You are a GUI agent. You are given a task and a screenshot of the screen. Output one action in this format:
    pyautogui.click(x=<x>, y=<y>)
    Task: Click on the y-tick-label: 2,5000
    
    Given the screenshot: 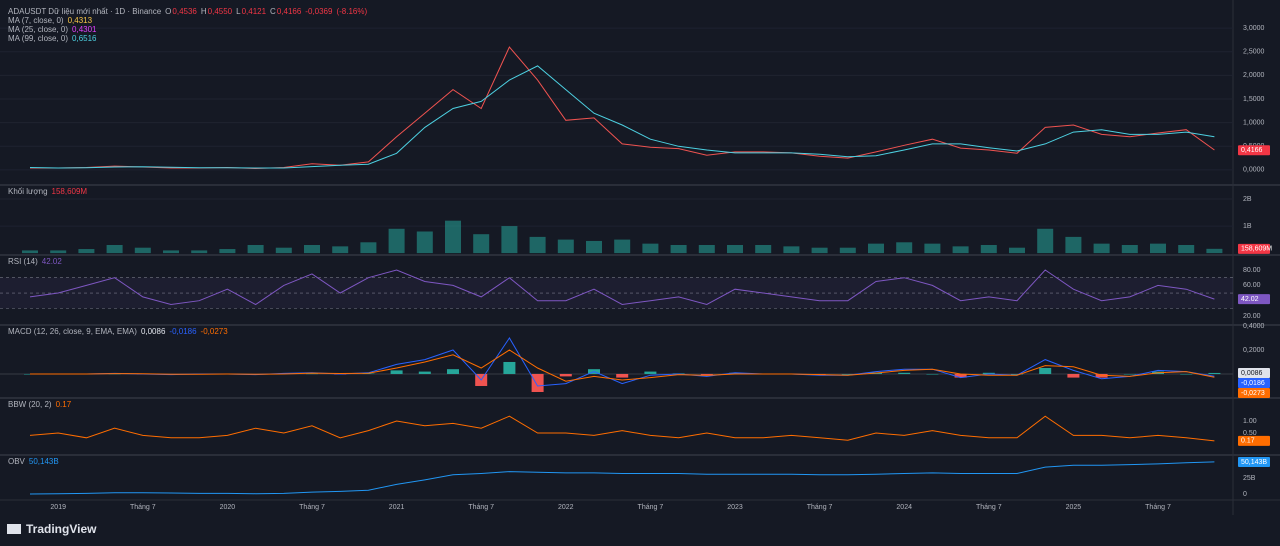 What is the action you would take?
    pyautogui.click(x=1254, y=52)
    